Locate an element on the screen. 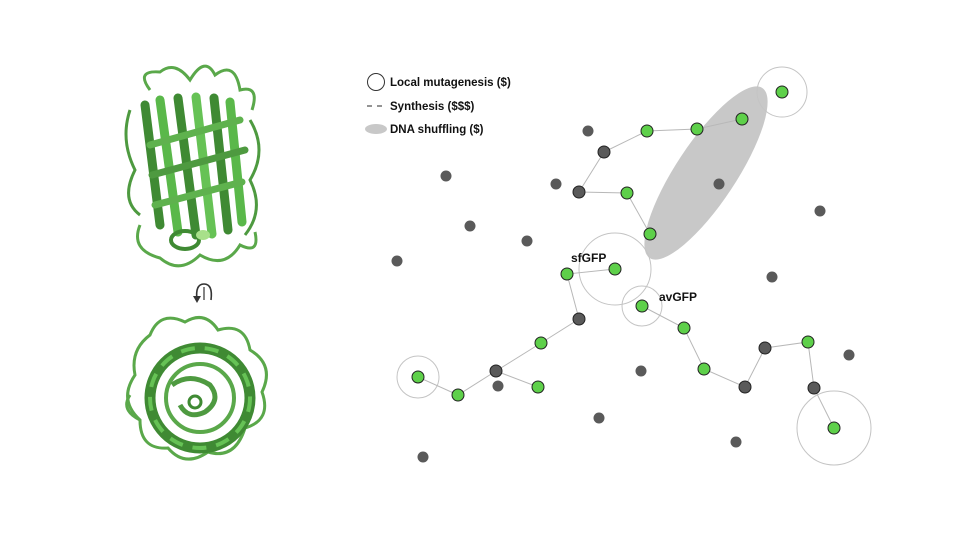 The height and width of the screenshot is (540, 960). legend-label-local-mutagenesis: Local mutagenesis ($) is located at coordinates (450, 83).